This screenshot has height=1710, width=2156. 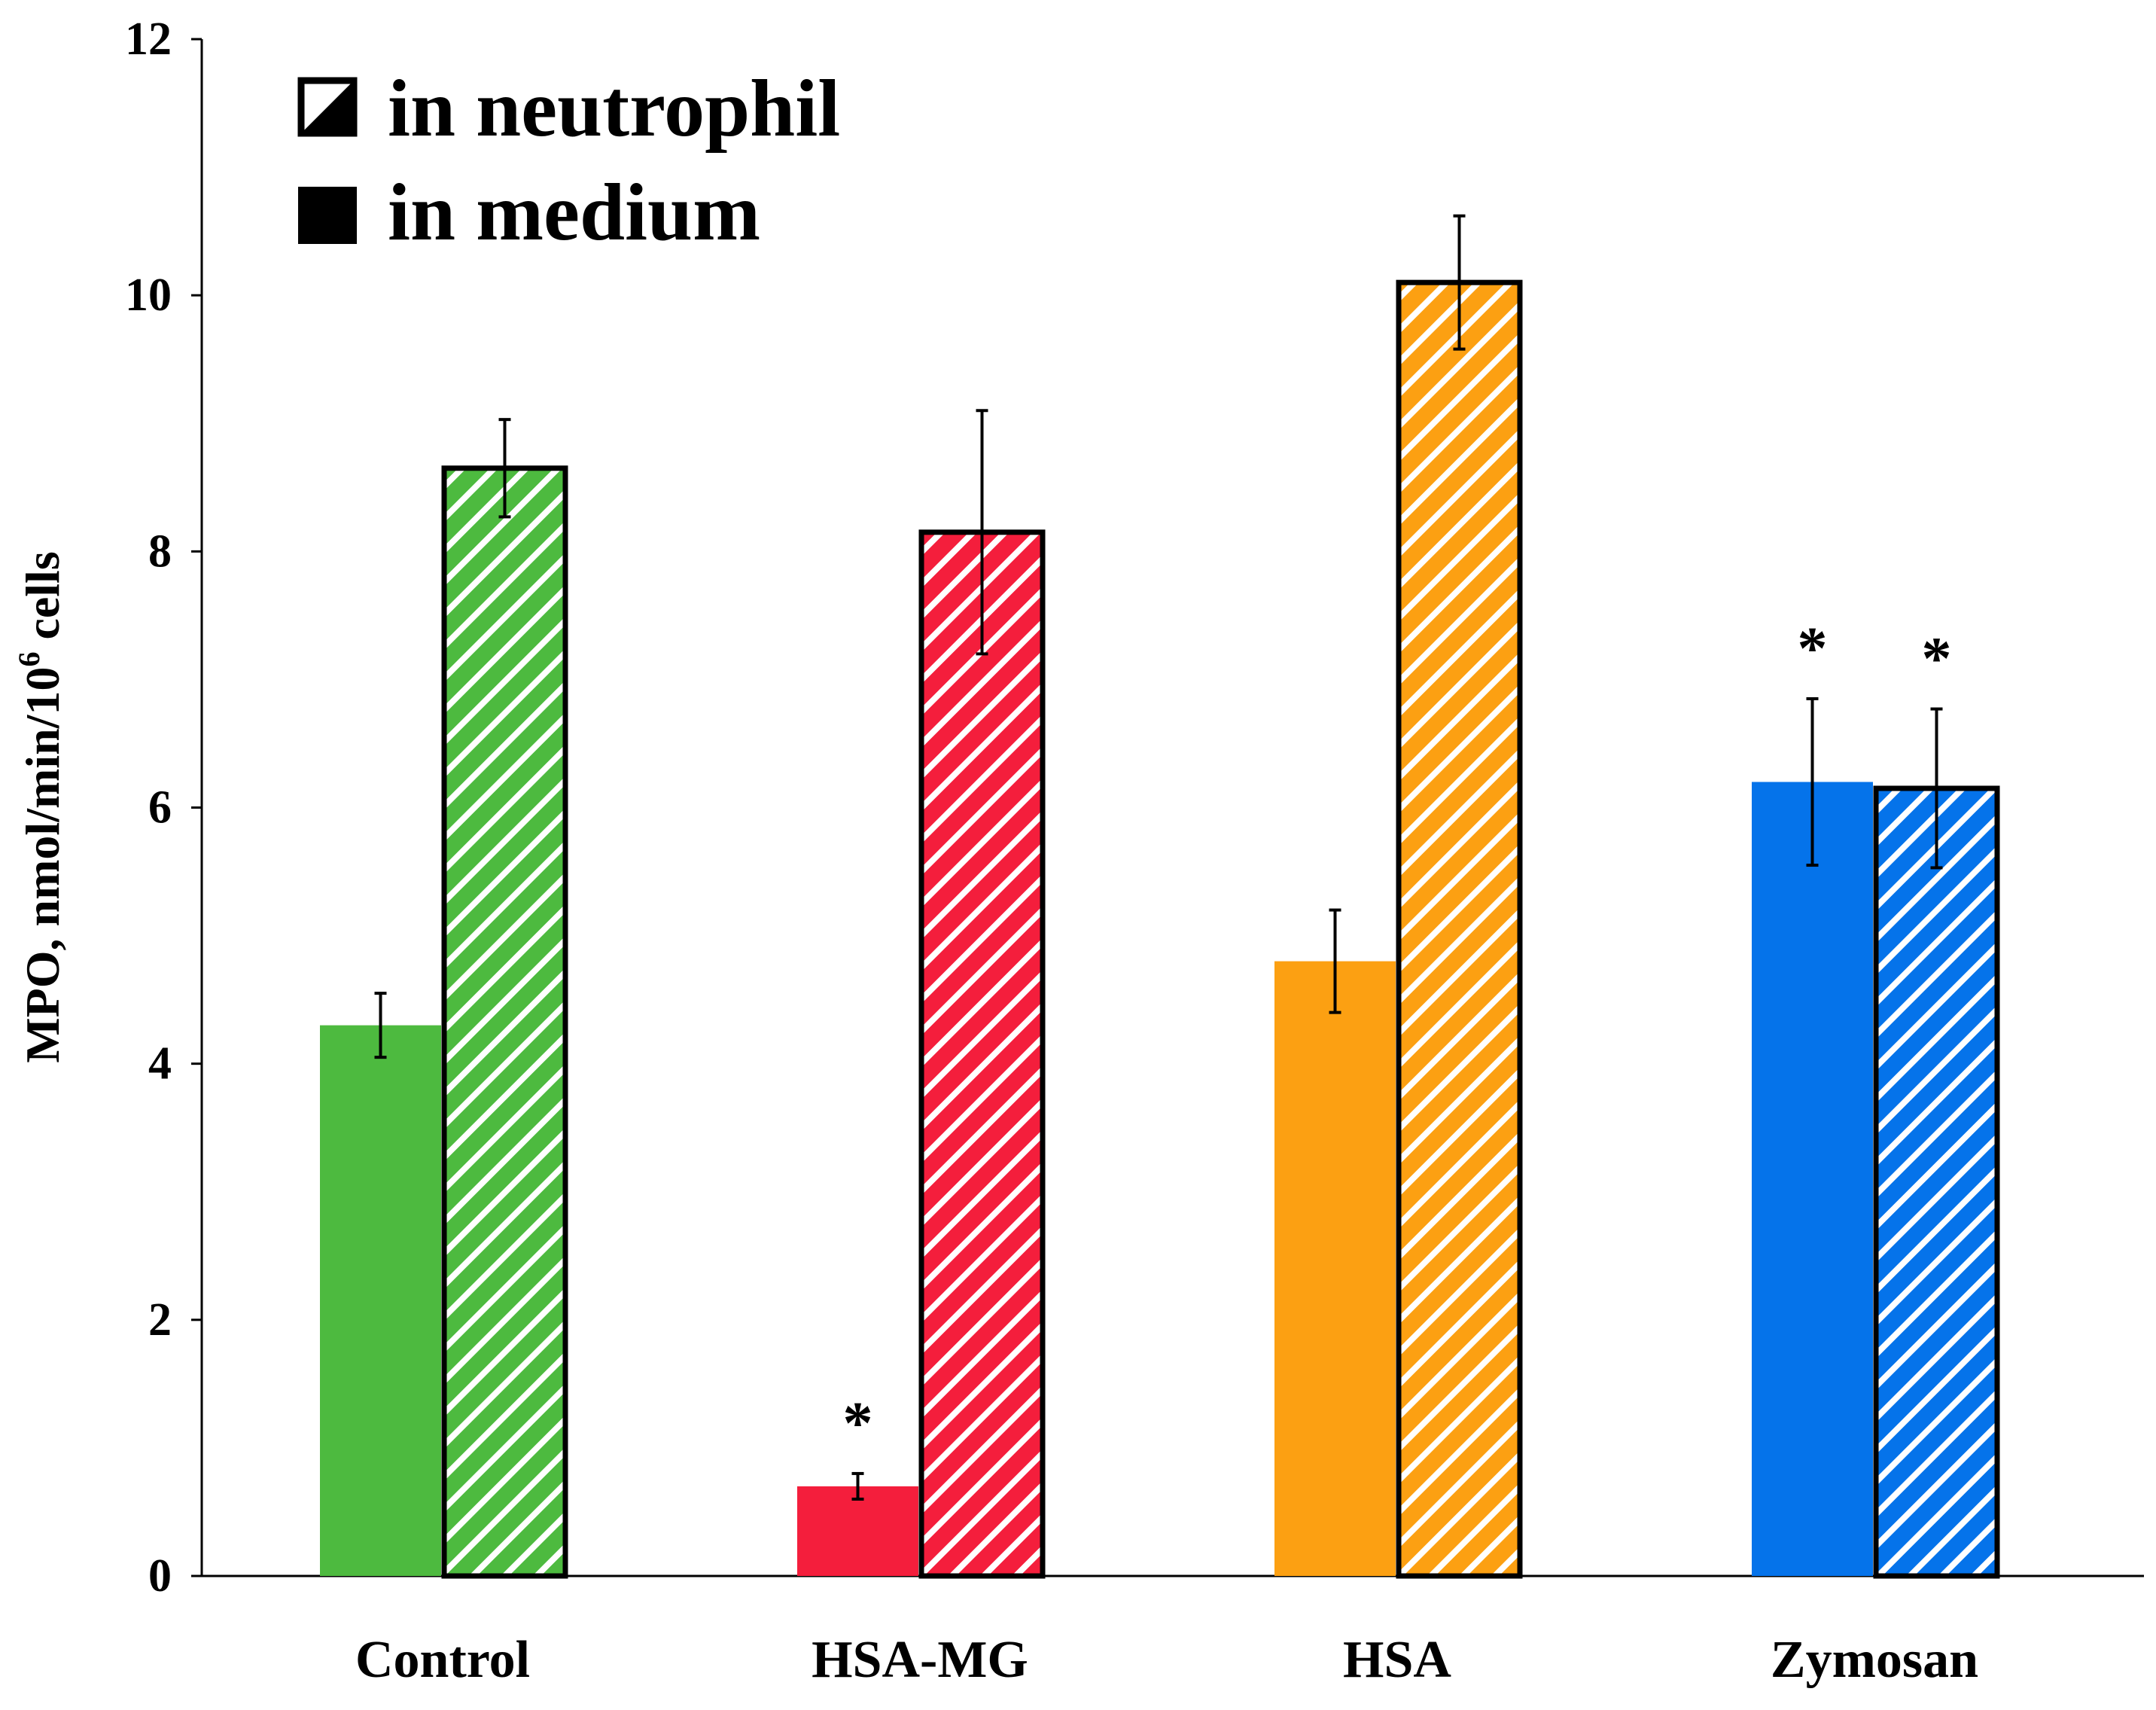 What do you see at coordinates (148, 295) in the screenshot?
I see `y-tick-label: 10` at bounding box center [148, 295].